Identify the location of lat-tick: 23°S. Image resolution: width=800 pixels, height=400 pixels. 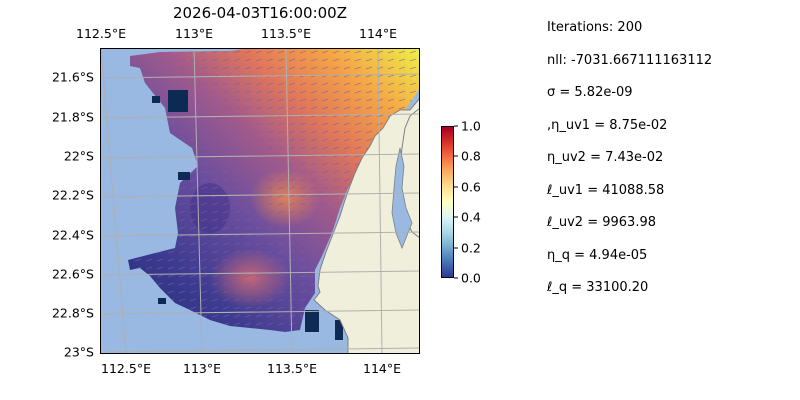
(78, 352).